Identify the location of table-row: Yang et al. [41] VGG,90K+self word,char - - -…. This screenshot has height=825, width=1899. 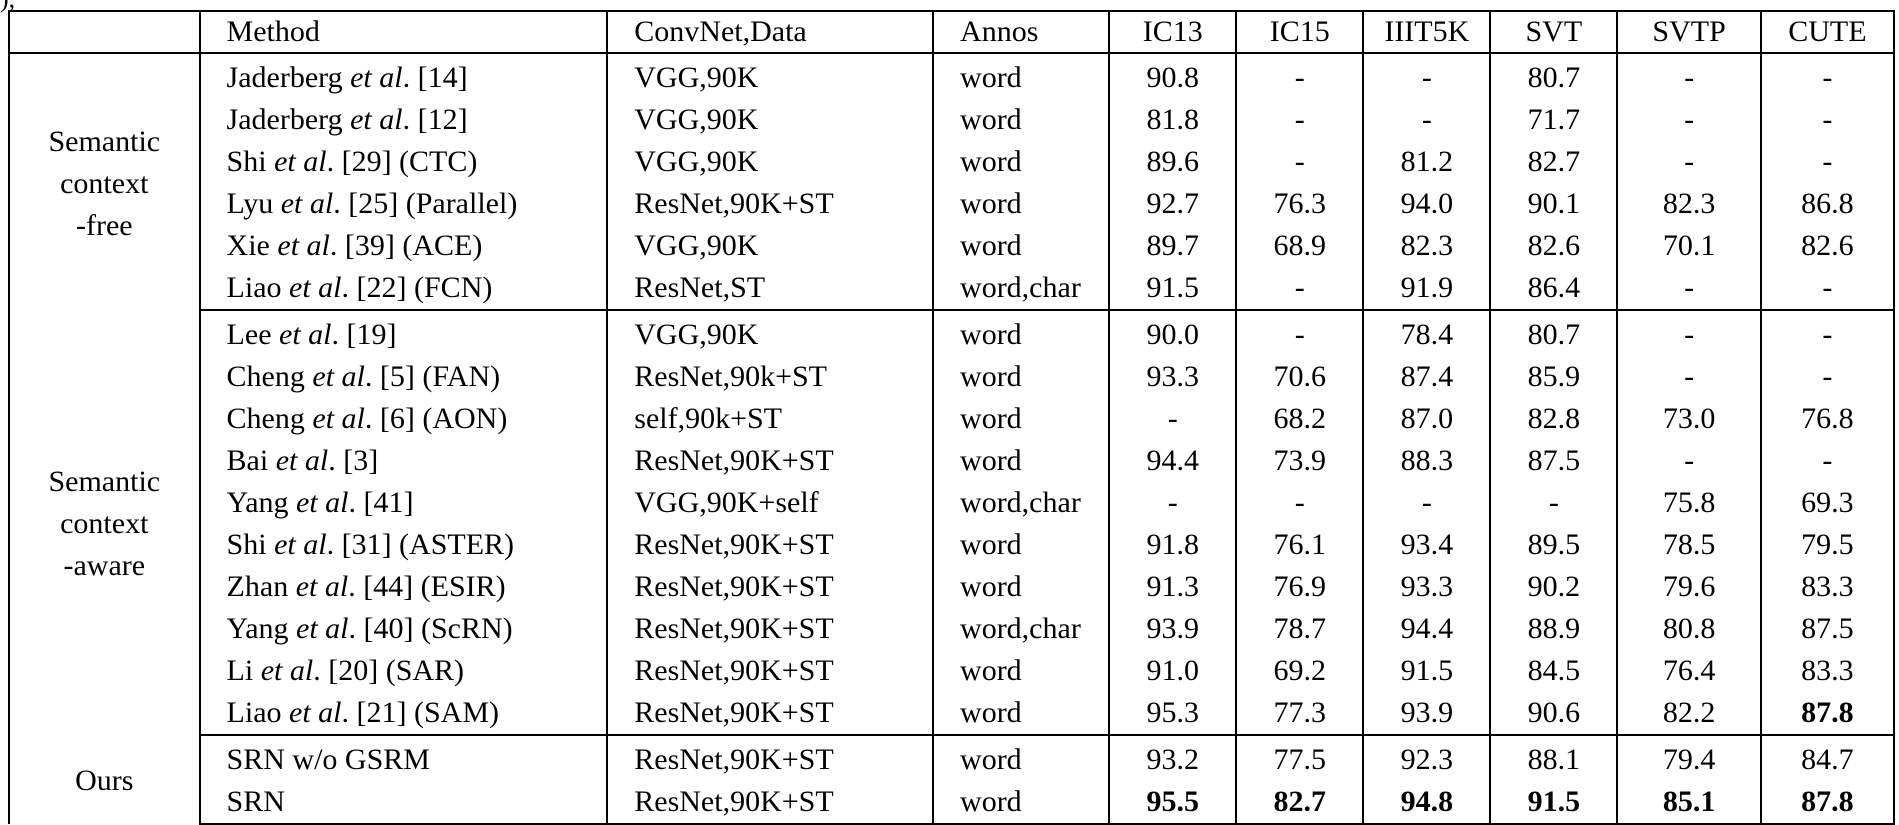
(952, 503).